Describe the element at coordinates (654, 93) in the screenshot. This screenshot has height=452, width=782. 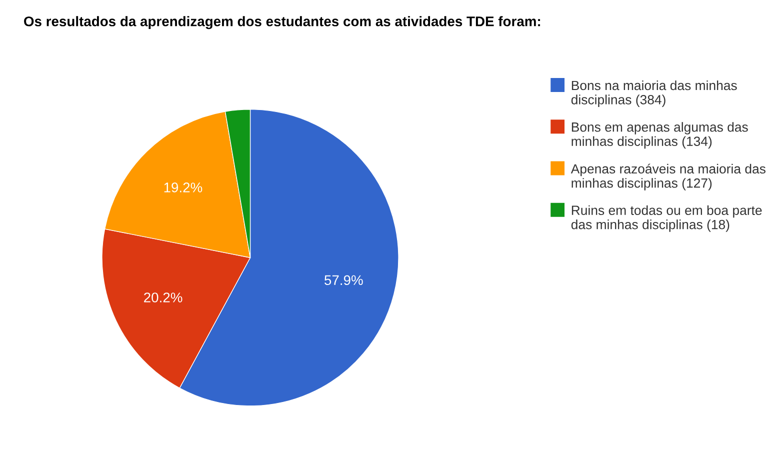
I see `legend-label: Bons na maioria das minhas disciplinas (384)` at that location.